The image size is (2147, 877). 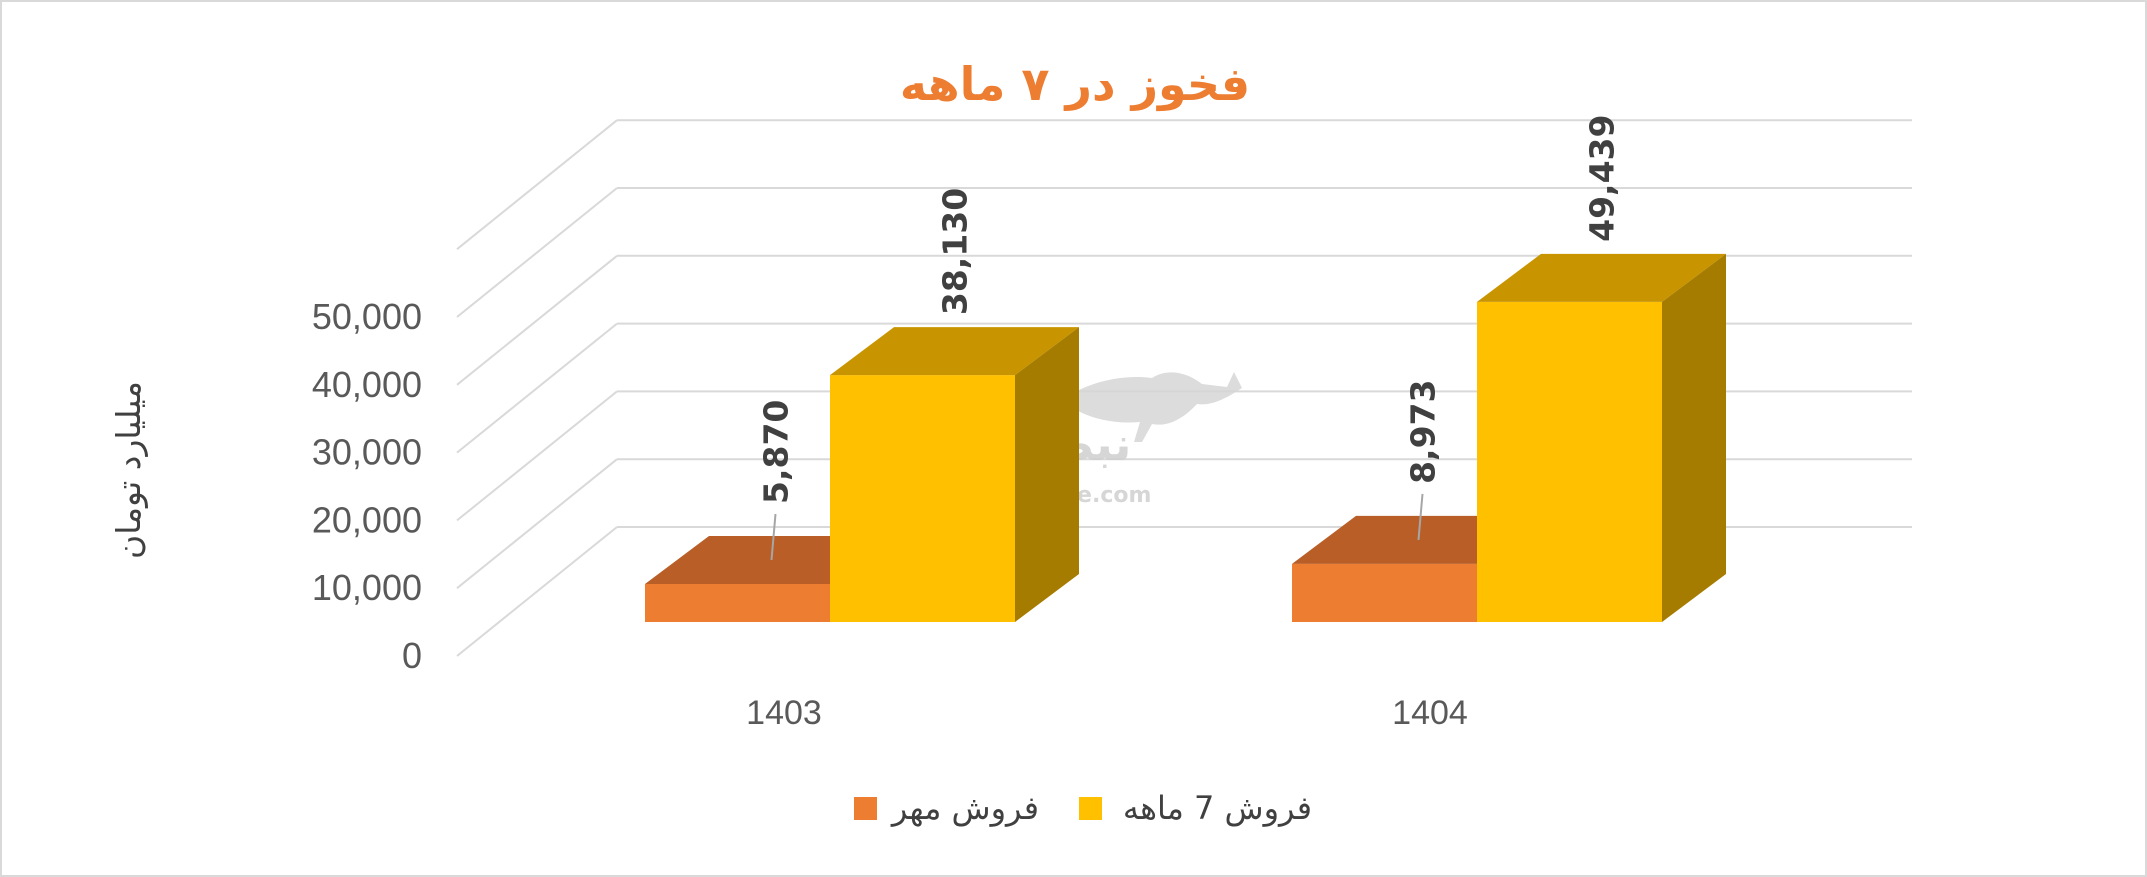 What do you see at coordinates (1430, 713) in the screenshot?
I see `x-tick-label: 1404` at bounding box center [1430, 713].